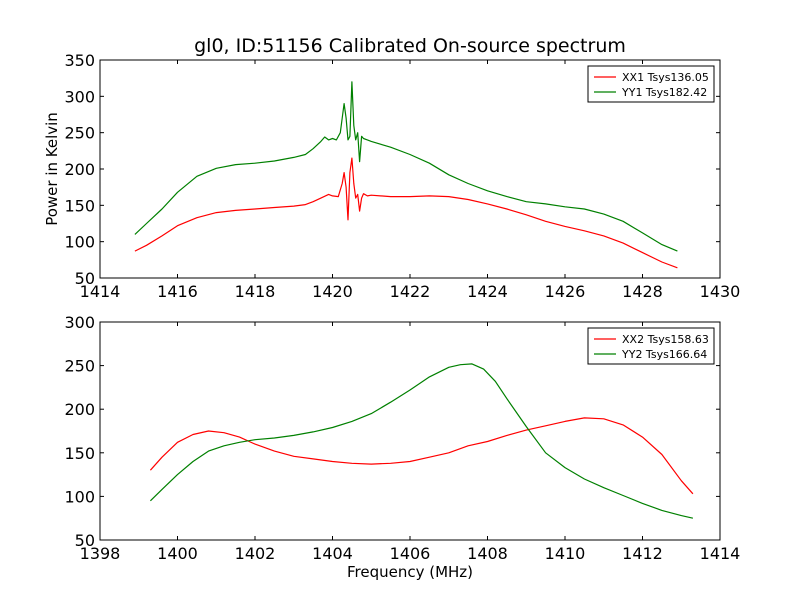 The width and height of the screenshot is (800, 600). Describe the element at coordinates (410, 572) in the screenshot. I see `x-axis-label: Frequency (MHz)` at that location.